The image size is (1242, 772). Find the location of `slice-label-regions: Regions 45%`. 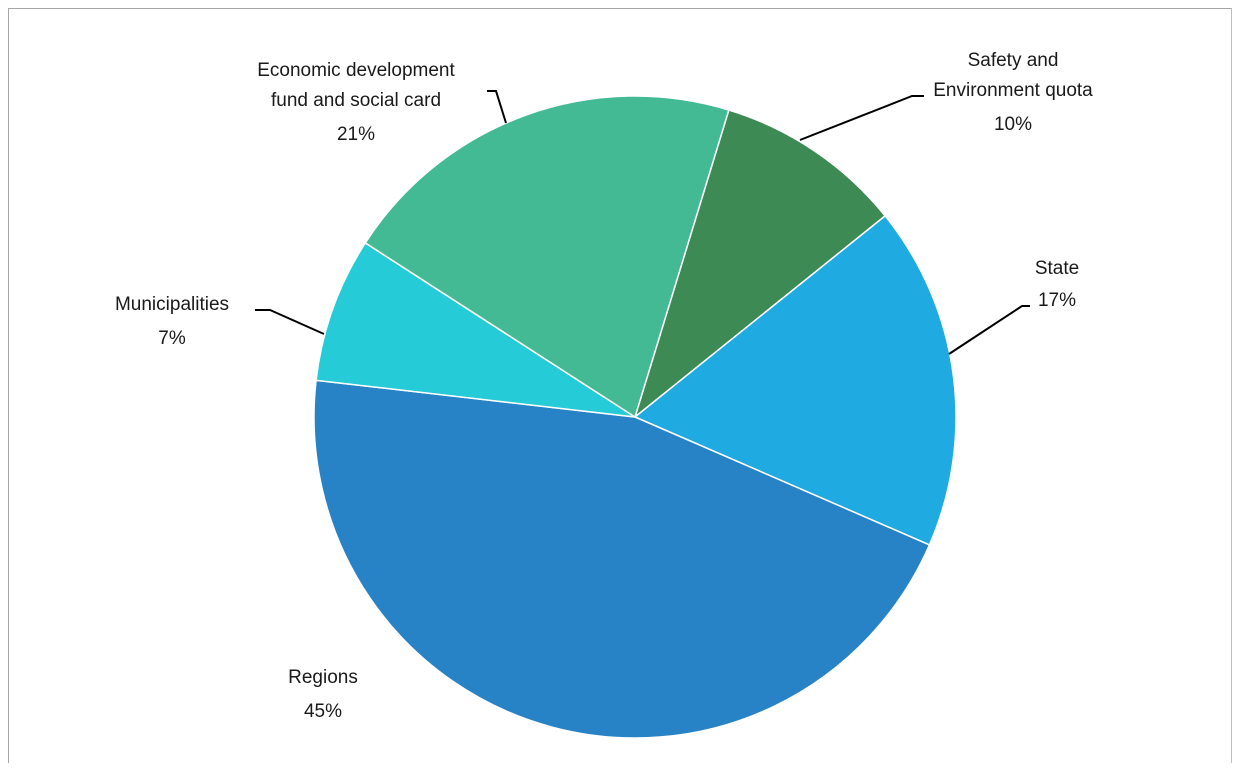

slice-label-regions: Regions 45% is located at coordinates (323, 694).